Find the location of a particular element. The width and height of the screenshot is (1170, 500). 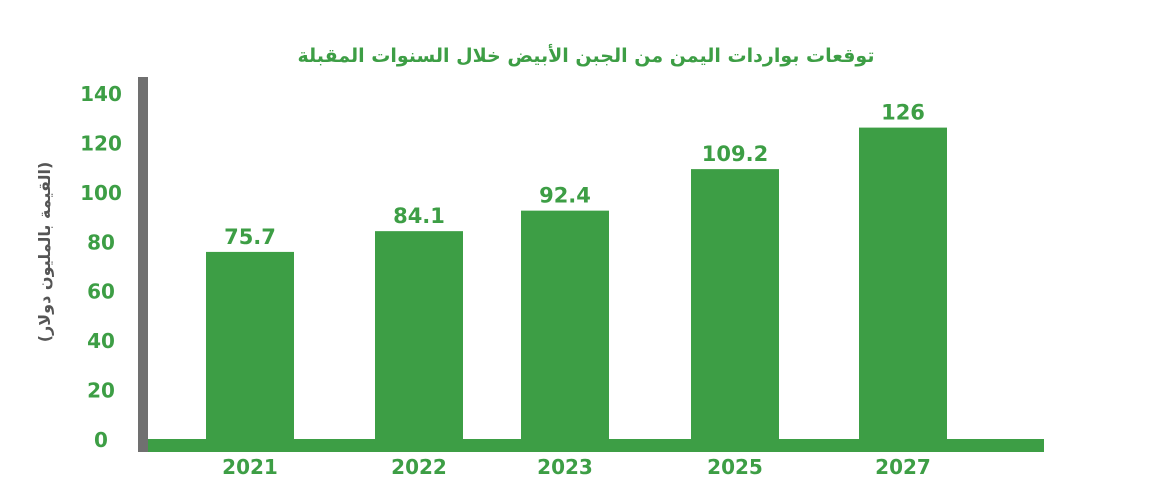

x-ticks: 2021 2022 2023 2025 2027 is located at coordinates (576, 467).